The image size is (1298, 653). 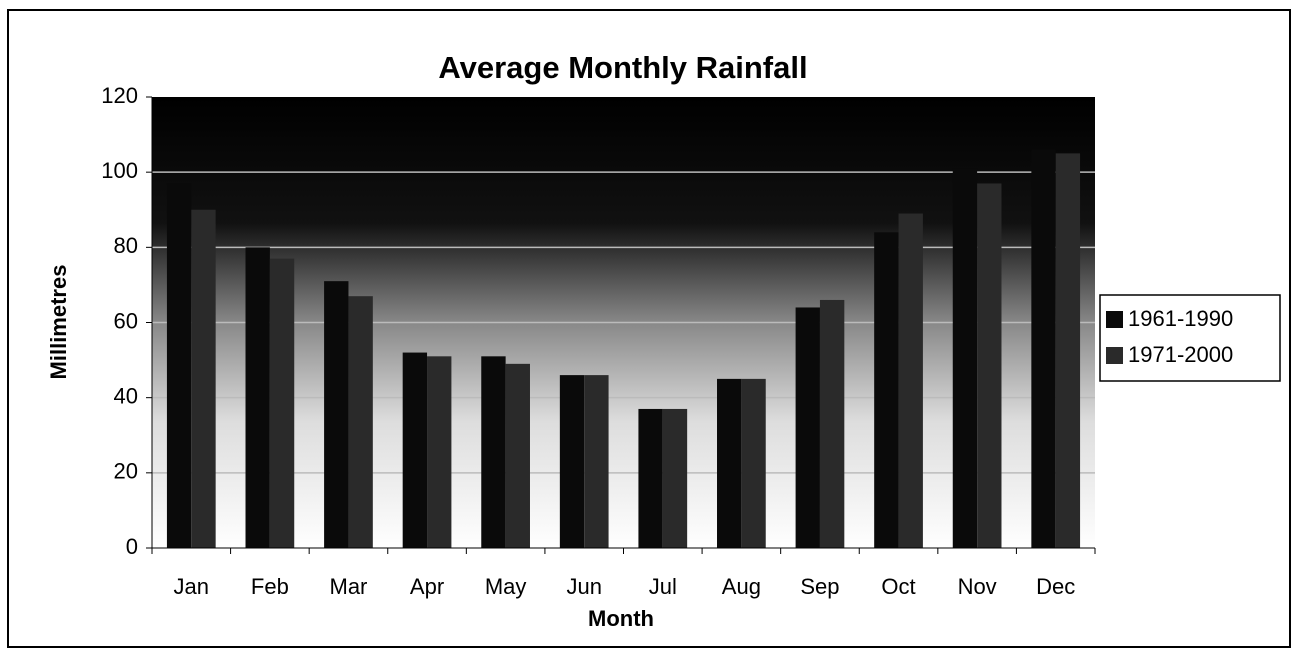 I want to click on y-tick-label: 20, so click(x=126, y=471).